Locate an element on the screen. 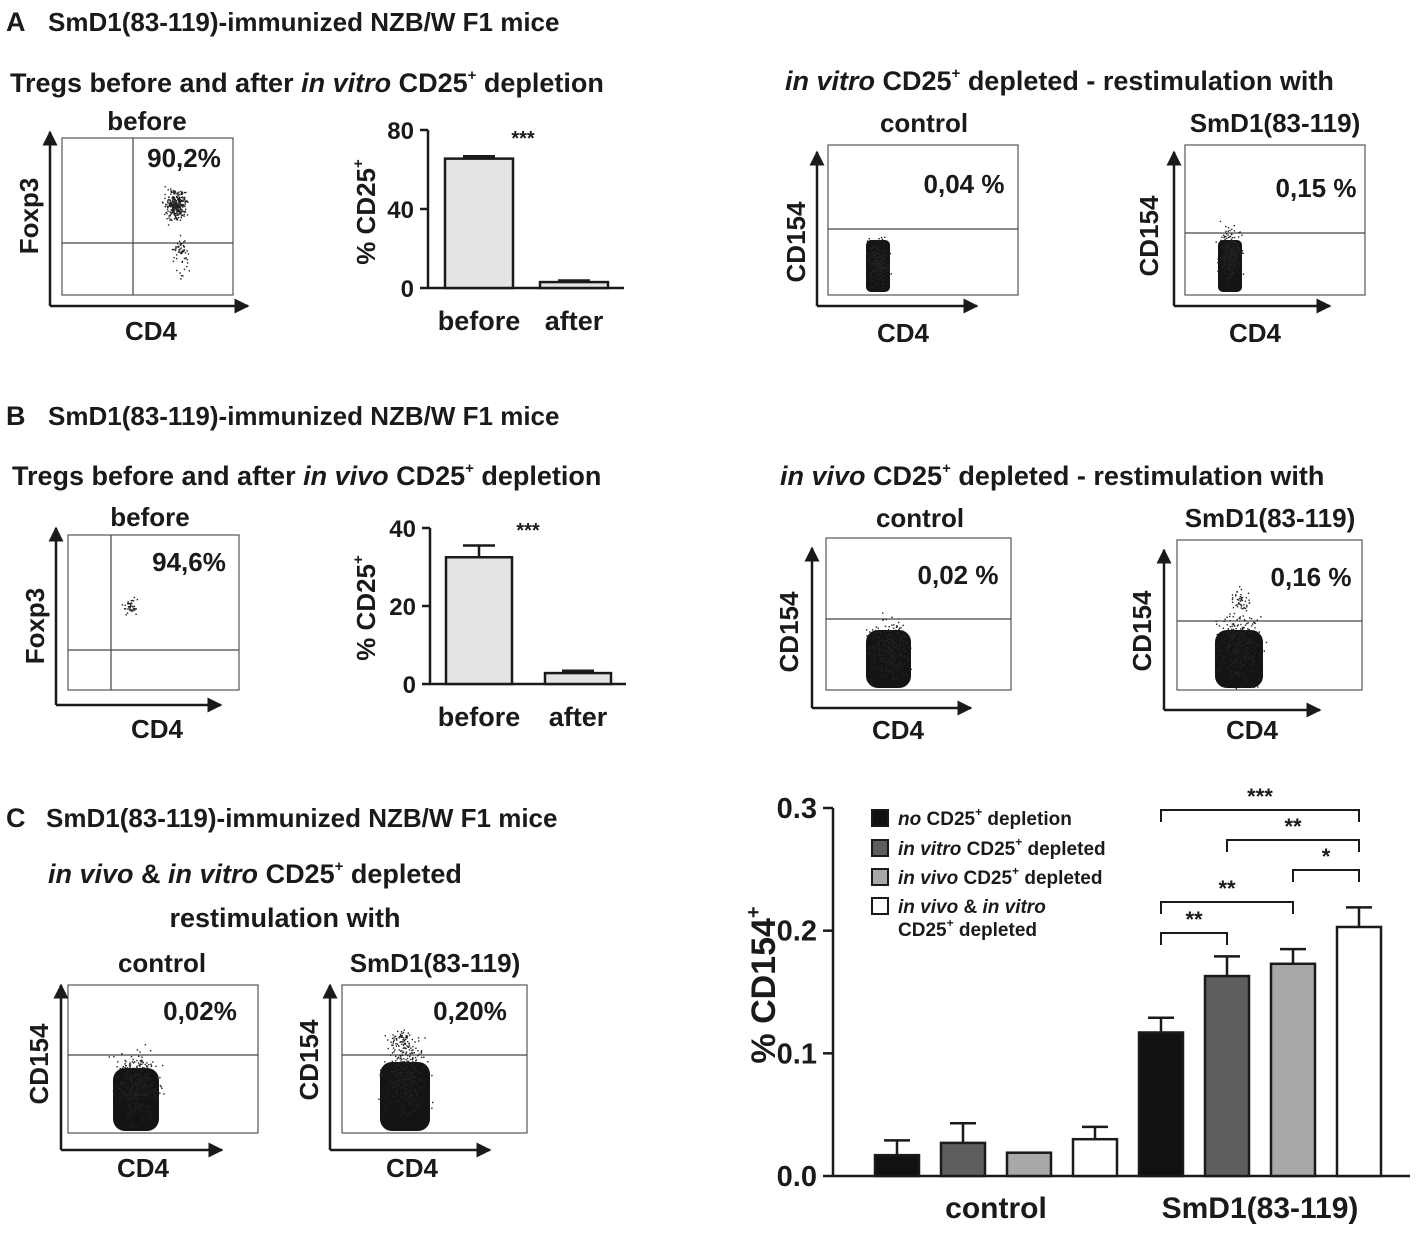  panel-c-cd154-smd1-title: SmD1(83-119) is located at coordinates (435, 963).